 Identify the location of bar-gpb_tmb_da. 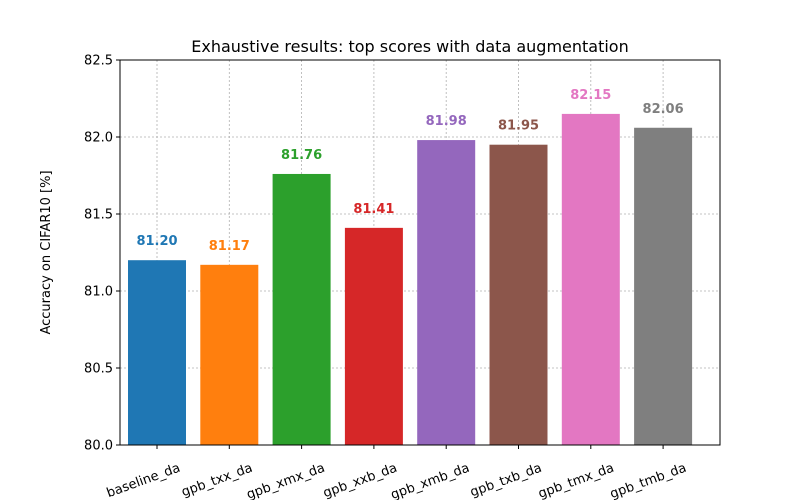
(663, 286).